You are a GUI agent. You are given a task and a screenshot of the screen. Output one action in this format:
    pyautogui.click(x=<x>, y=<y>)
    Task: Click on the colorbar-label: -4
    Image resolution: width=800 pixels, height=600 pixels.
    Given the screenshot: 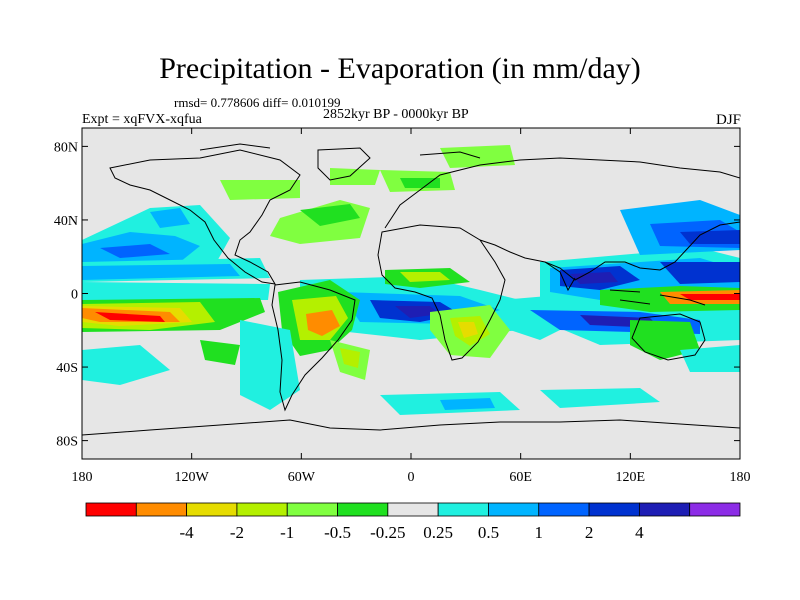 What is the action you would take?
    pyautogui.click(x=187, y=532)
    